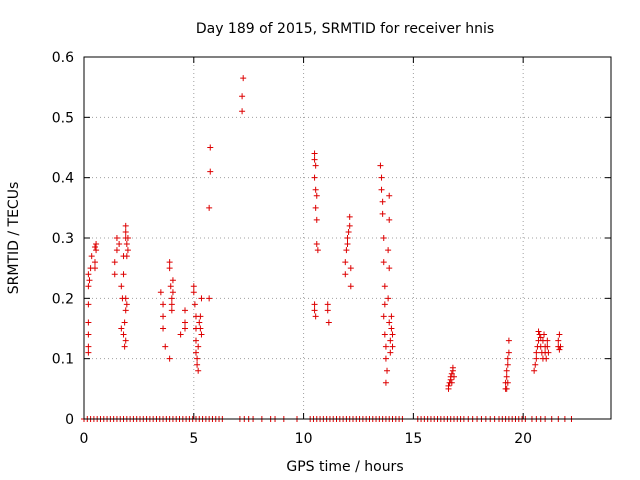 Image resolution: width=640 pixels, height=480 pixels. I want to click on y-tick-label: 0.1, so click(63, 360).